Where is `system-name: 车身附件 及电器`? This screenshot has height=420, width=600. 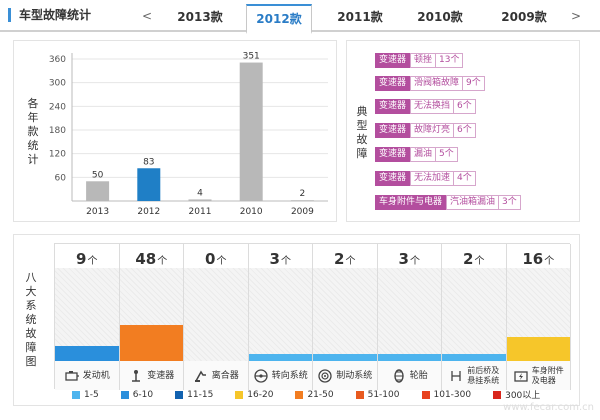
system-name: 车身附件 及电器 is located at coordinates (547, 375).